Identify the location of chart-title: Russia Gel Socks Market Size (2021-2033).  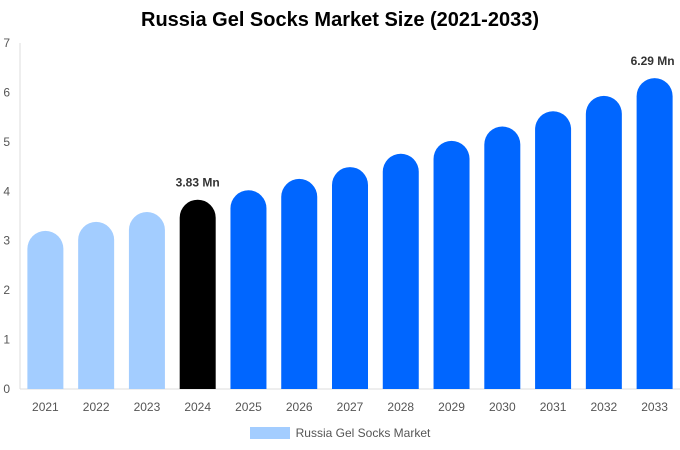
(340, 20).